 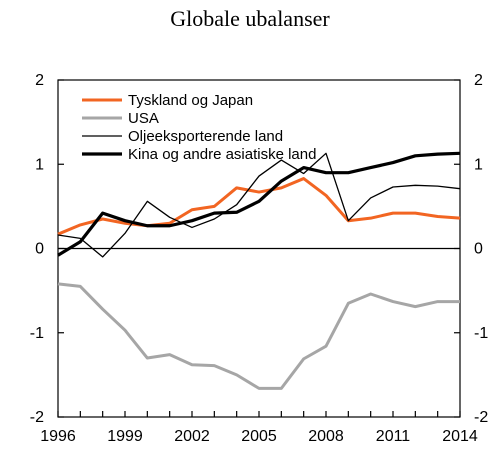 I want to click on y-tick-label-left: 0, so click(x=39, y=249).